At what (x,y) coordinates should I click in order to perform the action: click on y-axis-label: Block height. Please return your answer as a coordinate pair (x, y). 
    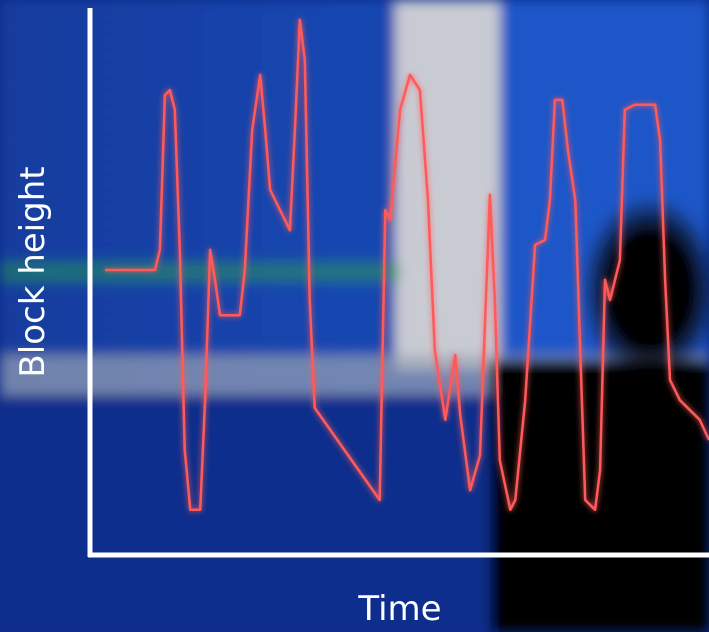
    Looking at the image, I should click on (33, 271).